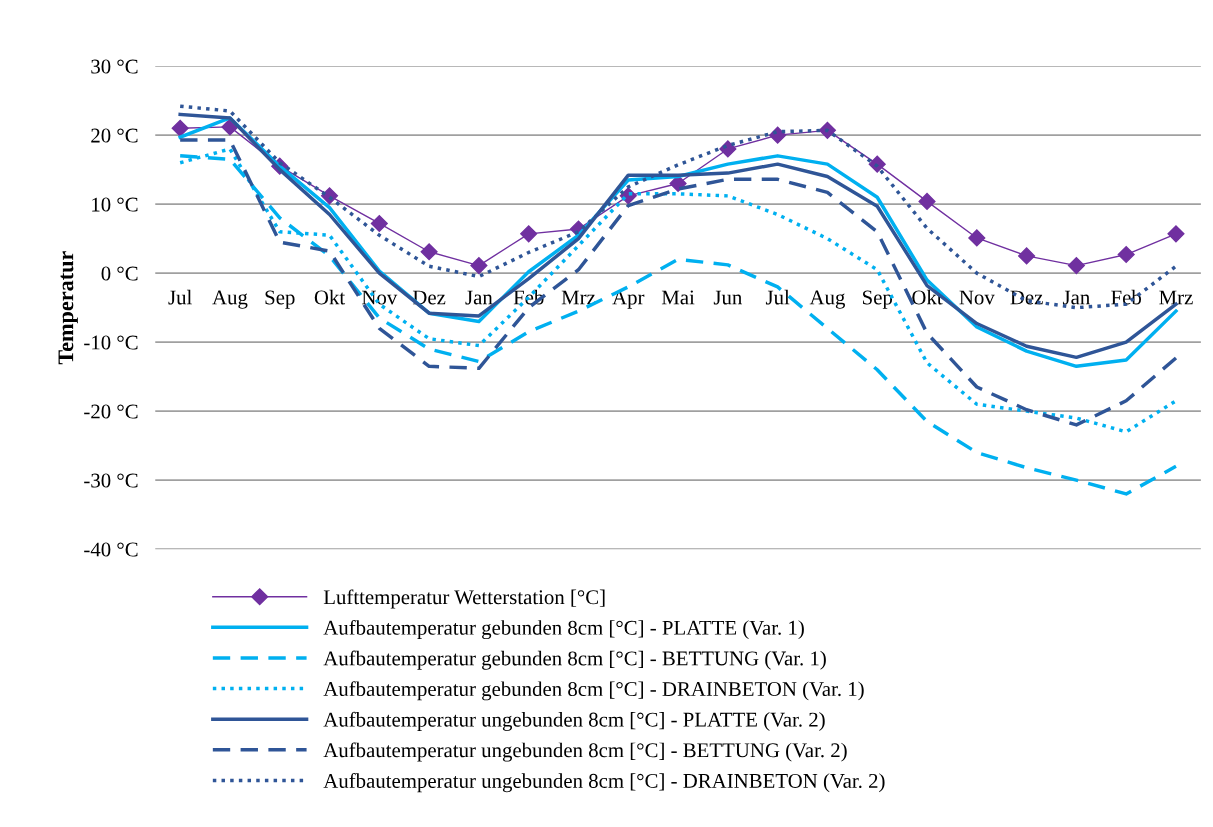  What do you see at coordinates (114, 135) in the screenshot?
I see `y-tick-label: 20 °C` at bounding box center [114, 135].